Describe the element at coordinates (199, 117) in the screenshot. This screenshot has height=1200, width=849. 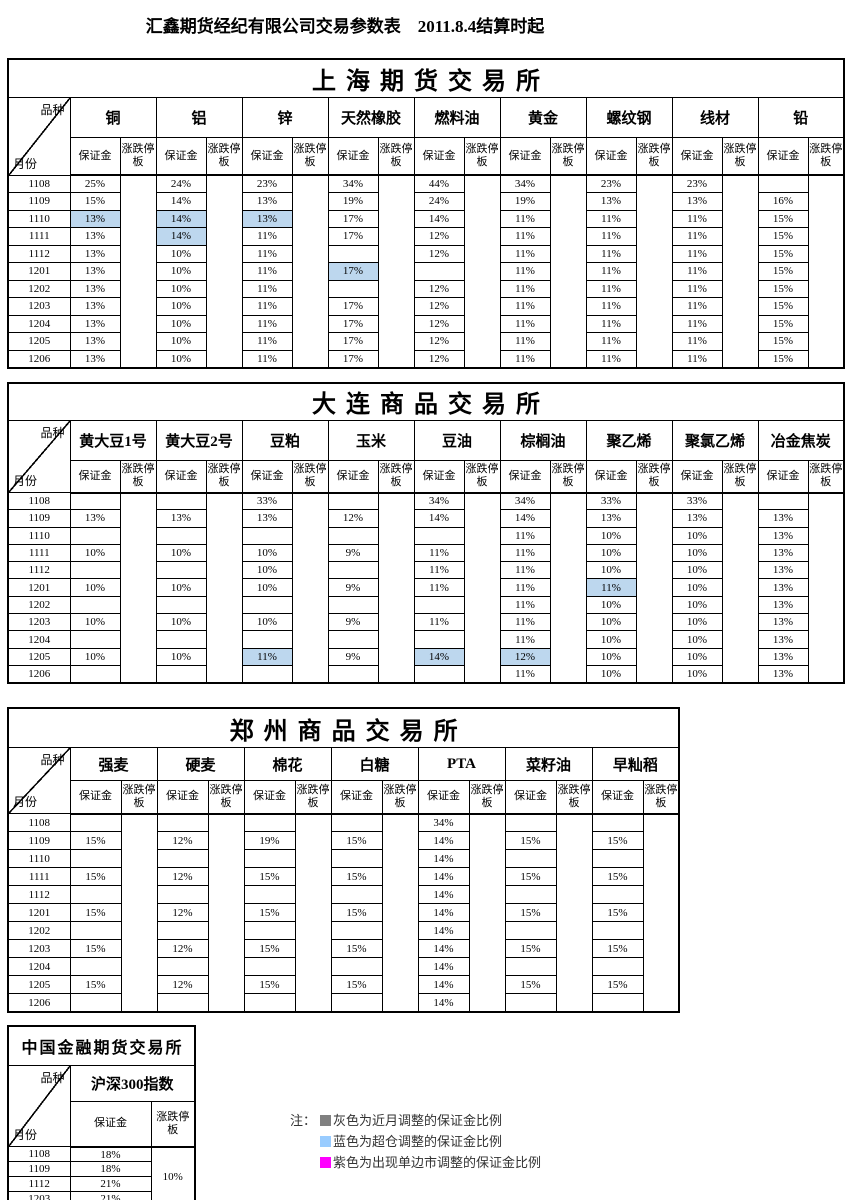
I see `commodity-header: 铝` at that location.